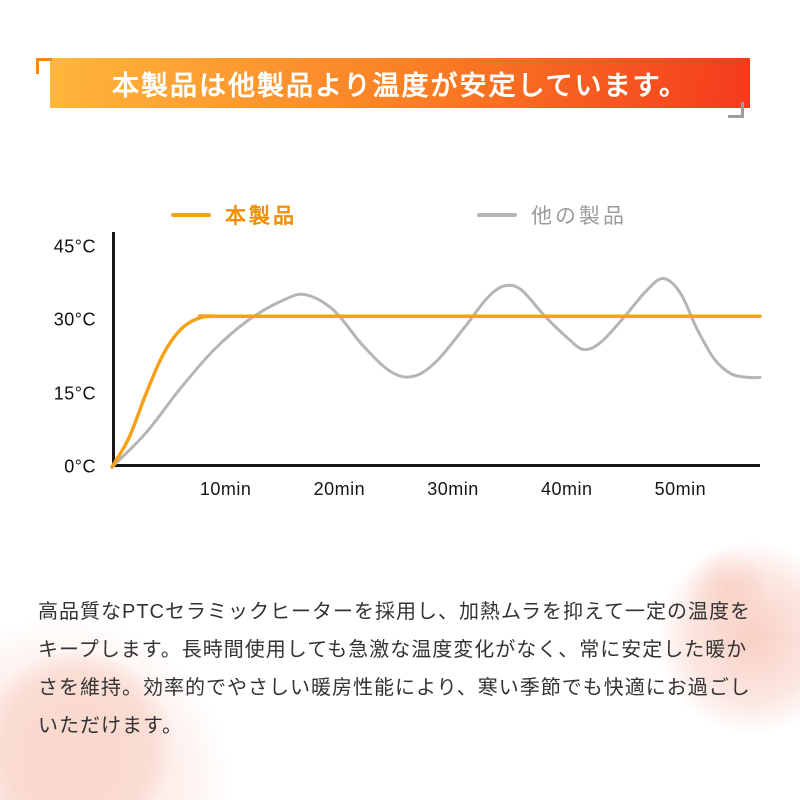 Image resolution: width=800 pixels, height=800 pixels. I want to click on x-tick-label: 20min, so click(339, 489).